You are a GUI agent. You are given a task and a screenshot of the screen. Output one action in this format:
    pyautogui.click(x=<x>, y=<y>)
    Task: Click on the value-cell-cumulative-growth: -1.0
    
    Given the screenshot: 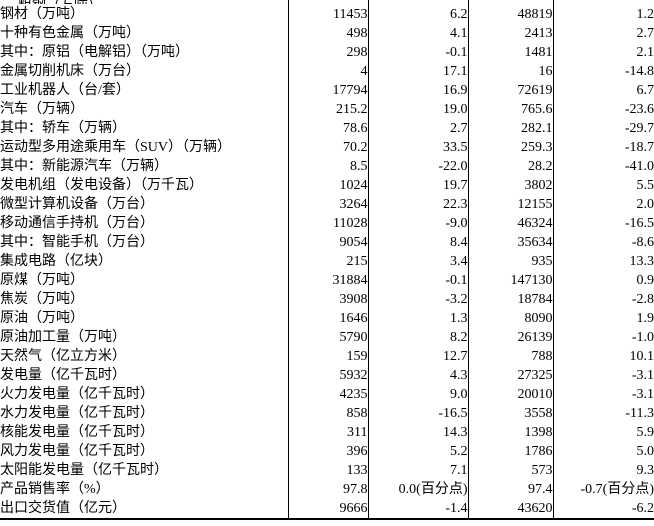 What is the action you would take?
    pyautogui.click(x=642, y=337)
    